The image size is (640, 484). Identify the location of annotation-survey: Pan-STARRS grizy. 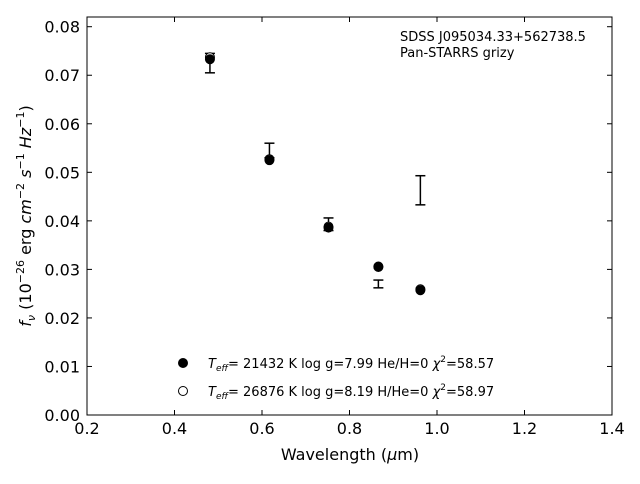
(457, 53).